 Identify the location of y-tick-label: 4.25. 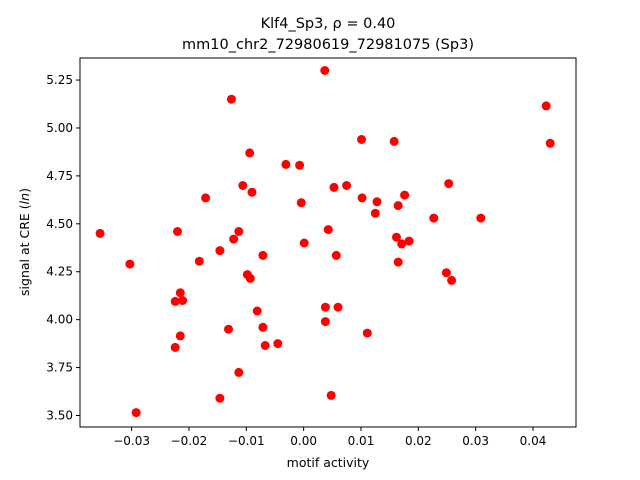
(59, 272).